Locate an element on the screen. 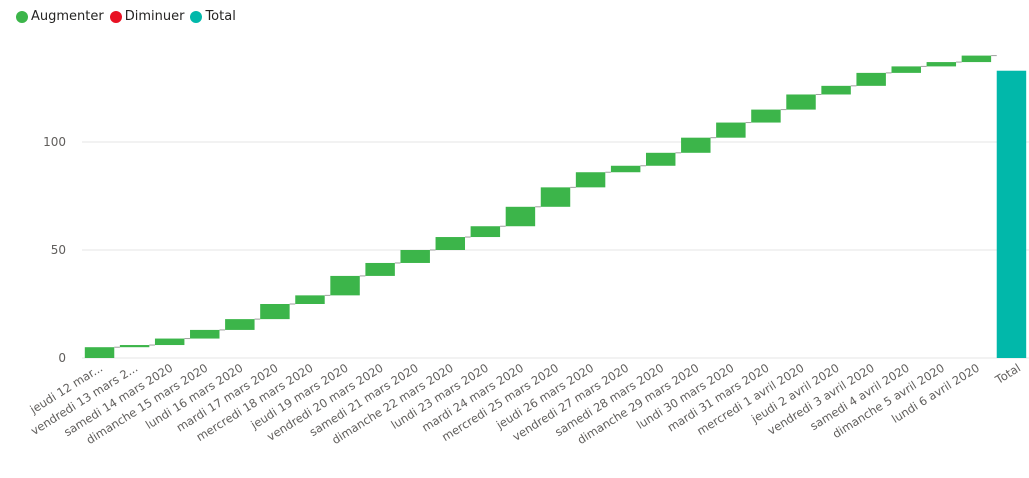 This screenshot has width=1029, height=478. legend-item-total: Total is located at coordinates (213, 16).